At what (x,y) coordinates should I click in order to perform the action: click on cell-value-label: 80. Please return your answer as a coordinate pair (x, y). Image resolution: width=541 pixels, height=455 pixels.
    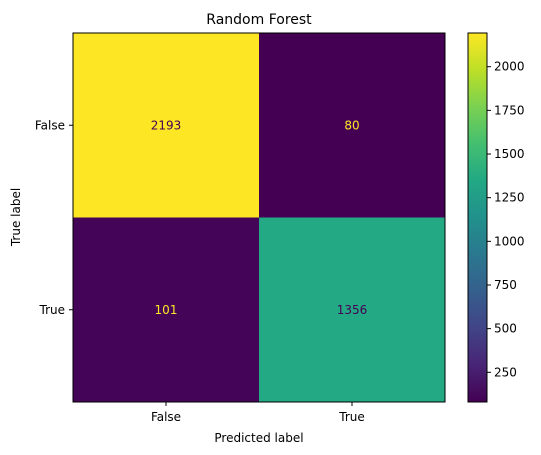
    Looking at the image, I should click on (351, 125).